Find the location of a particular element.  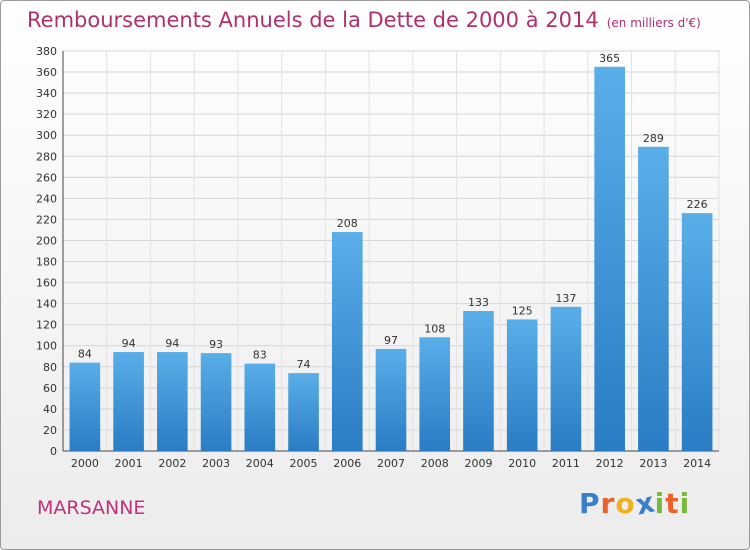

town-name: MARSANNE is located at coordinates (91, 508).